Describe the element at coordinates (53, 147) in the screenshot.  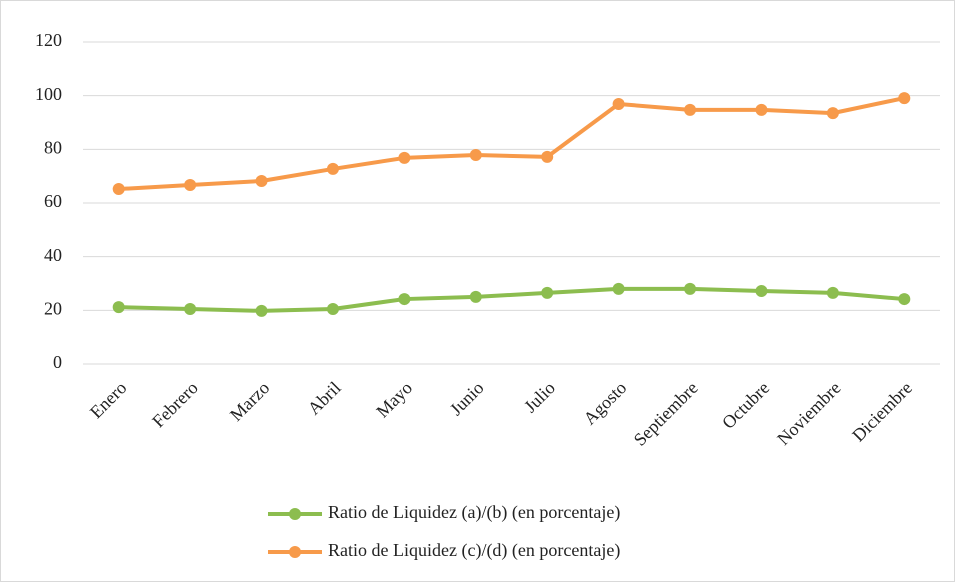
I see `y-tick-label: 80` at that location.